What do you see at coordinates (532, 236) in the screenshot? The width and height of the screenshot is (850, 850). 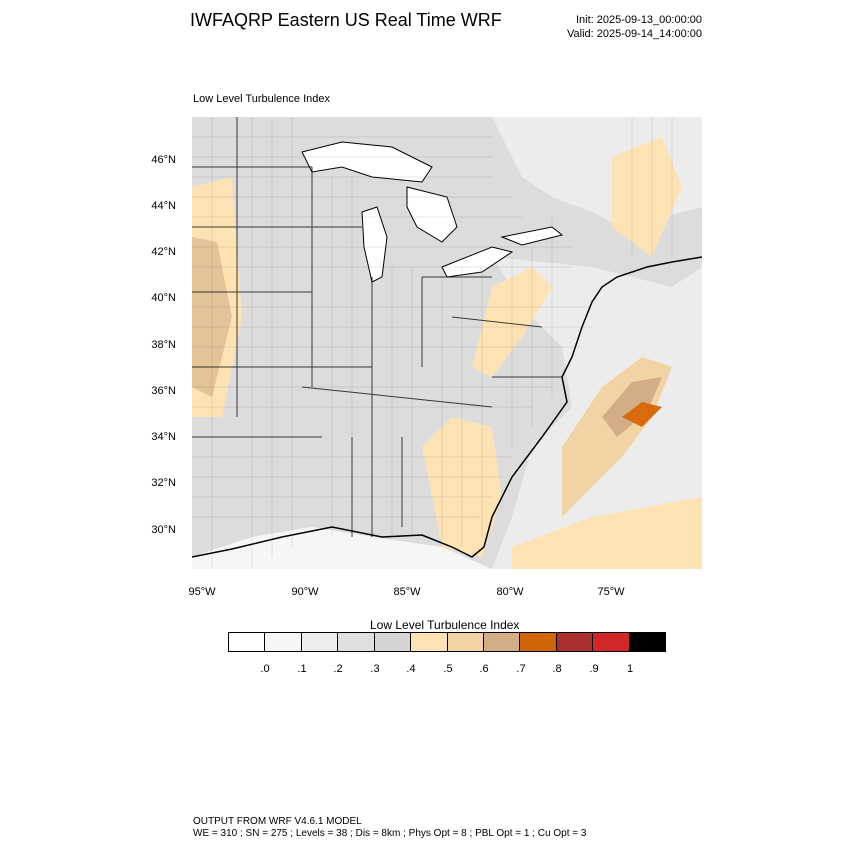 I see `lake-ontario` at bounding box center [532, 236].